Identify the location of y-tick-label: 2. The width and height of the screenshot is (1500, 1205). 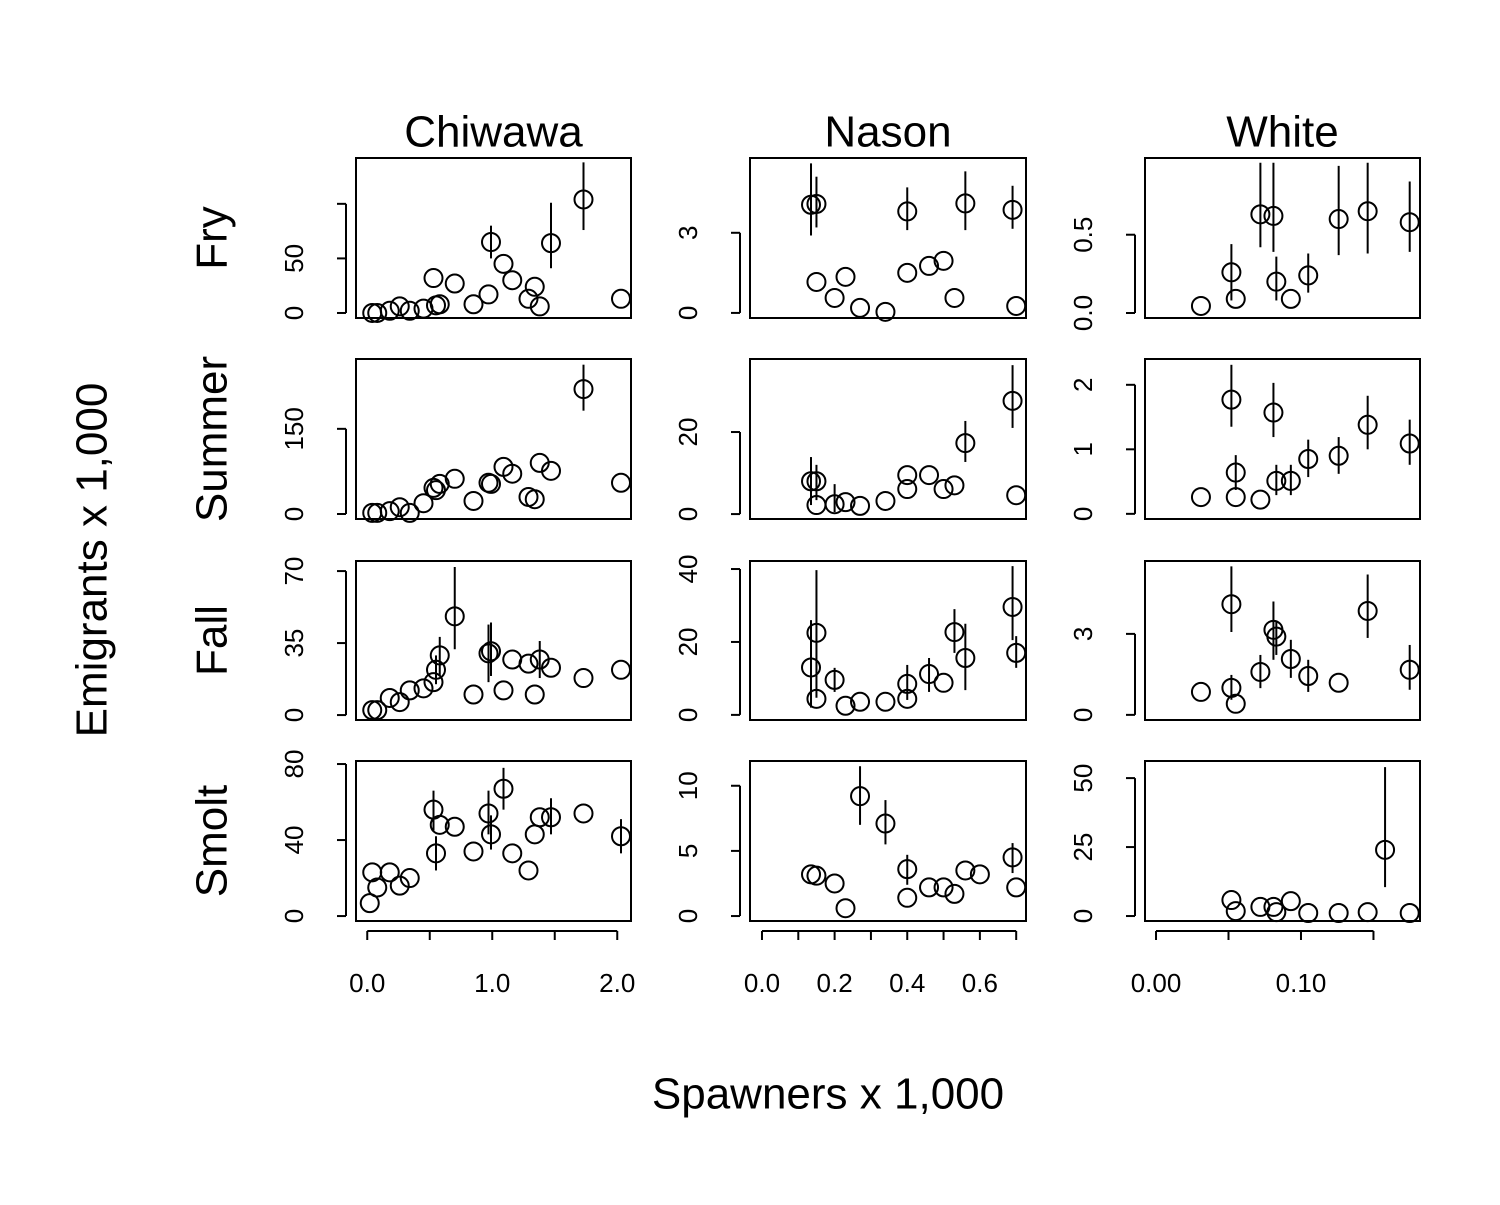
(1083, 385).